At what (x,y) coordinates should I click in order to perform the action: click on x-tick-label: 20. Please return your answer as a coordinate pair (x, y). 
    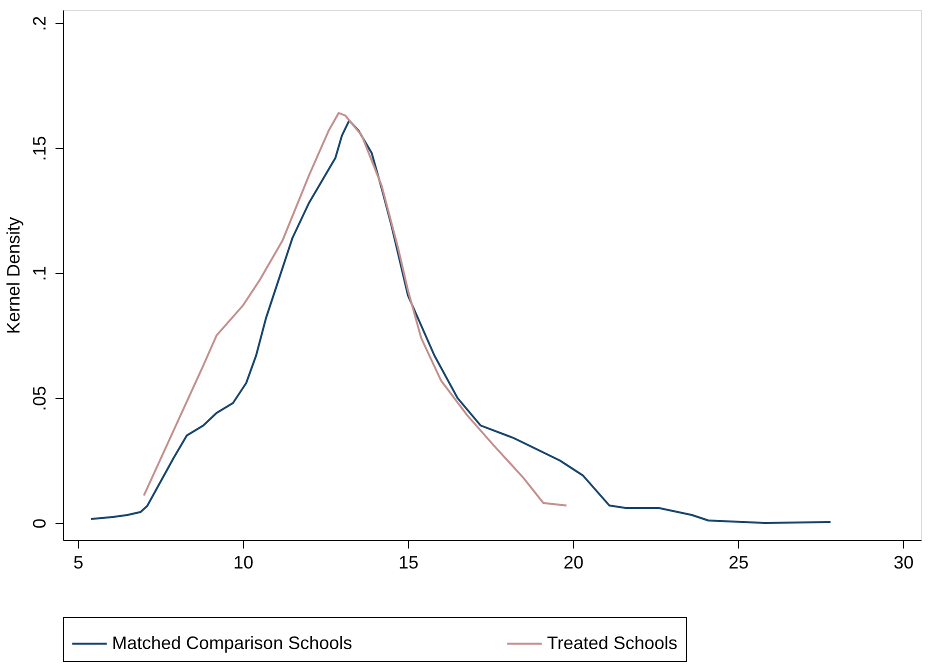
    Looking at the image, I should click on (574, 562).